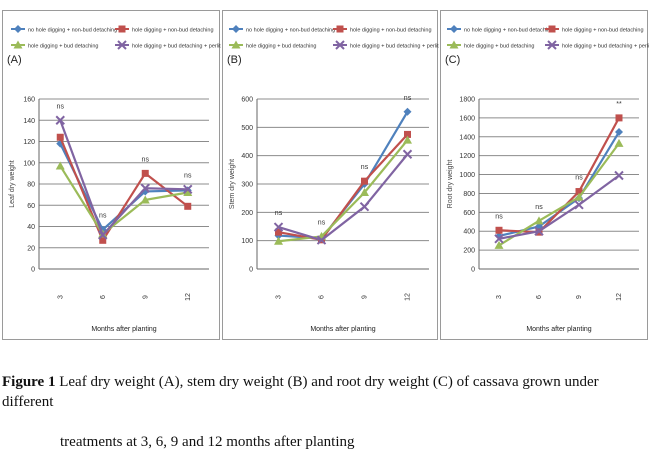 Image resolution: width=650 pixels, height=452 pixels. I want to click on y-tick-label: 500, so click(247, 128).